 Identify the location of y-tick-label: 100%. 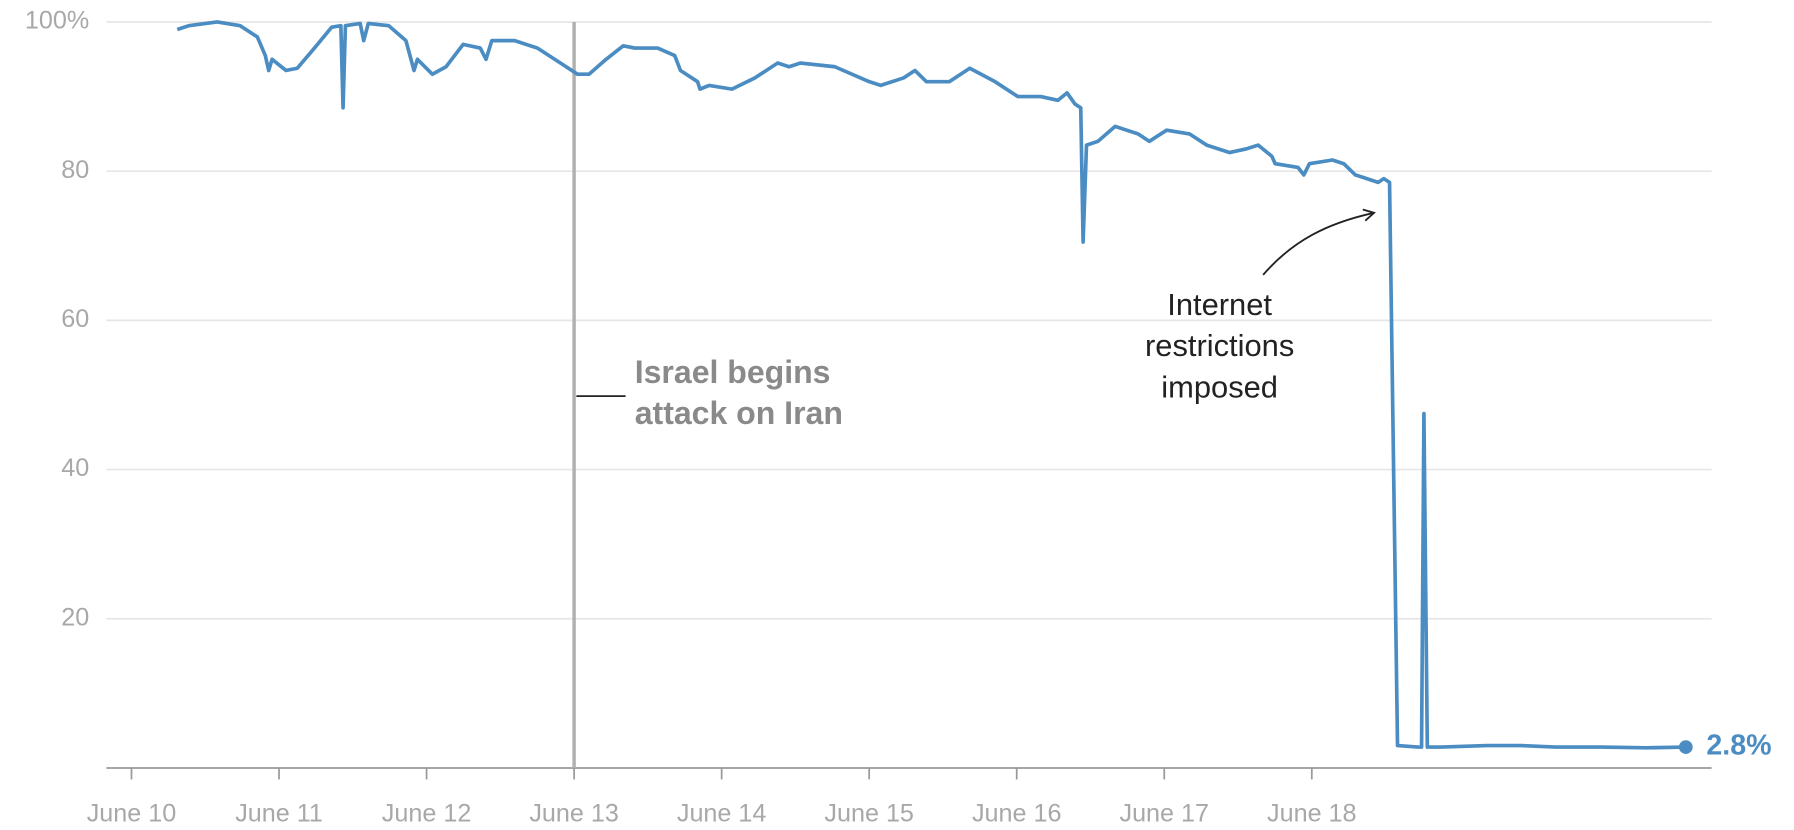
(57, 21).